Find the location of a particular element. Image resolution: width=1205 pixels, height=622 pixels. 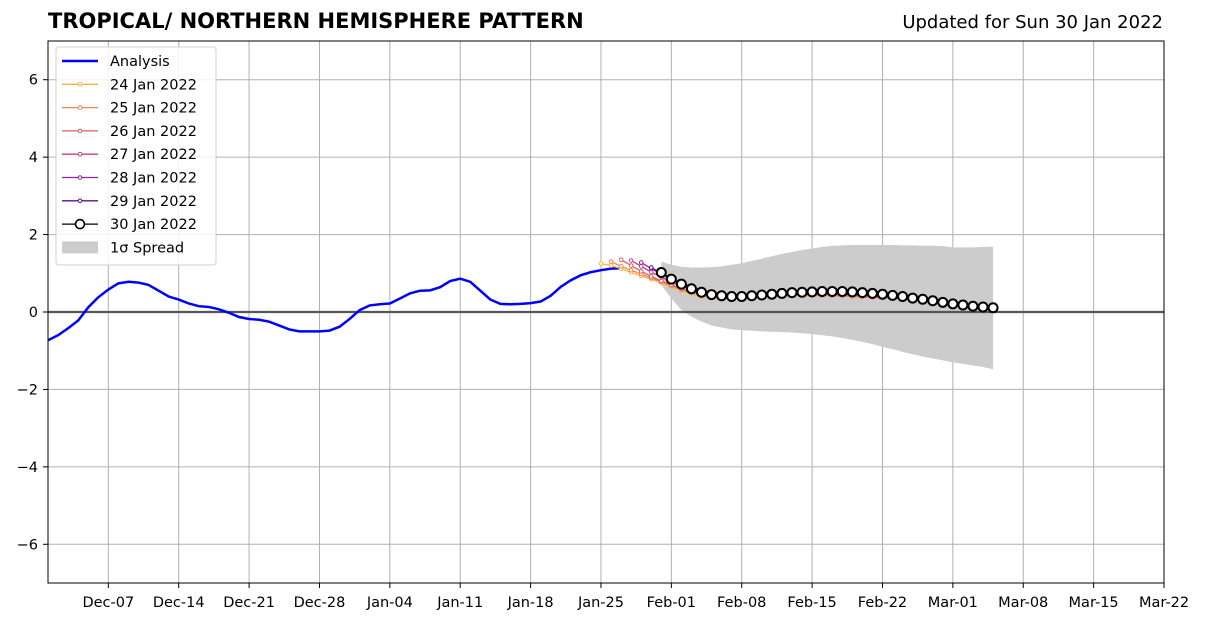

y-tick-label: 0 is located at coordinates (33, 313).